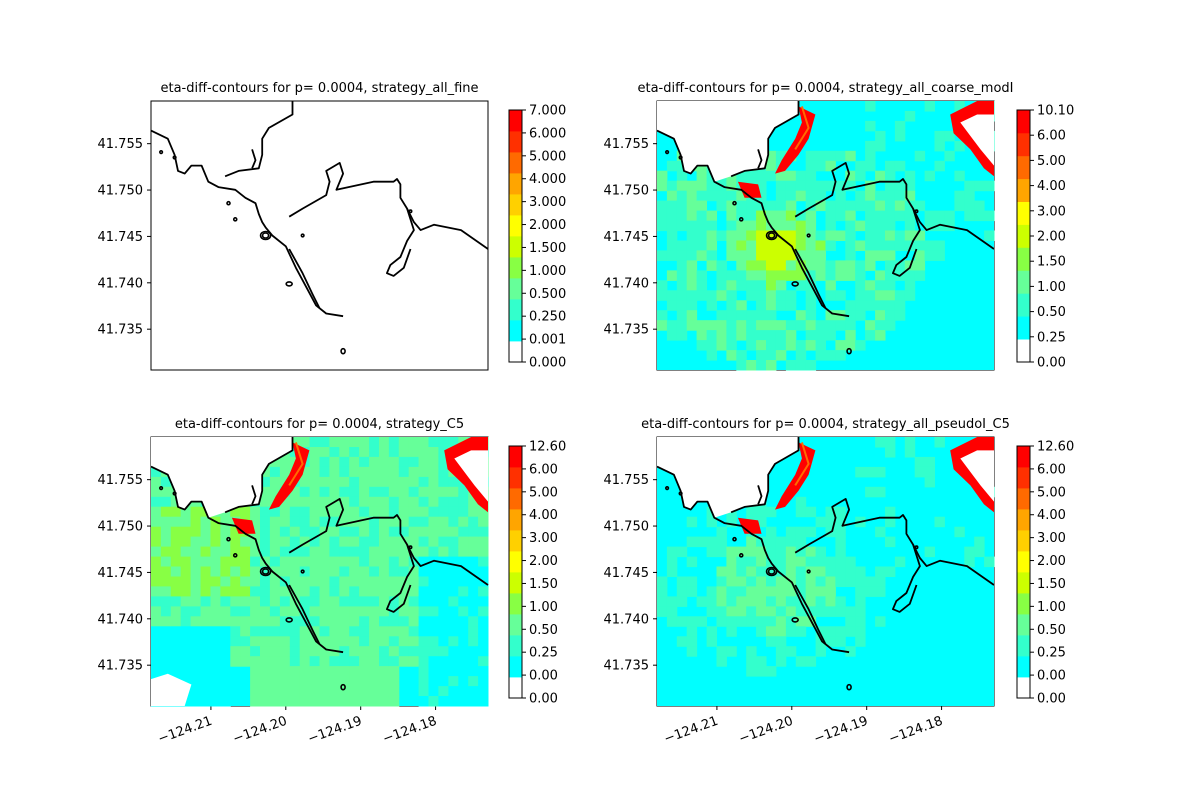  What do you see at coordinates (302, 235) in the screenshot?
I see `island-outline` at bounding box center [302, 235].